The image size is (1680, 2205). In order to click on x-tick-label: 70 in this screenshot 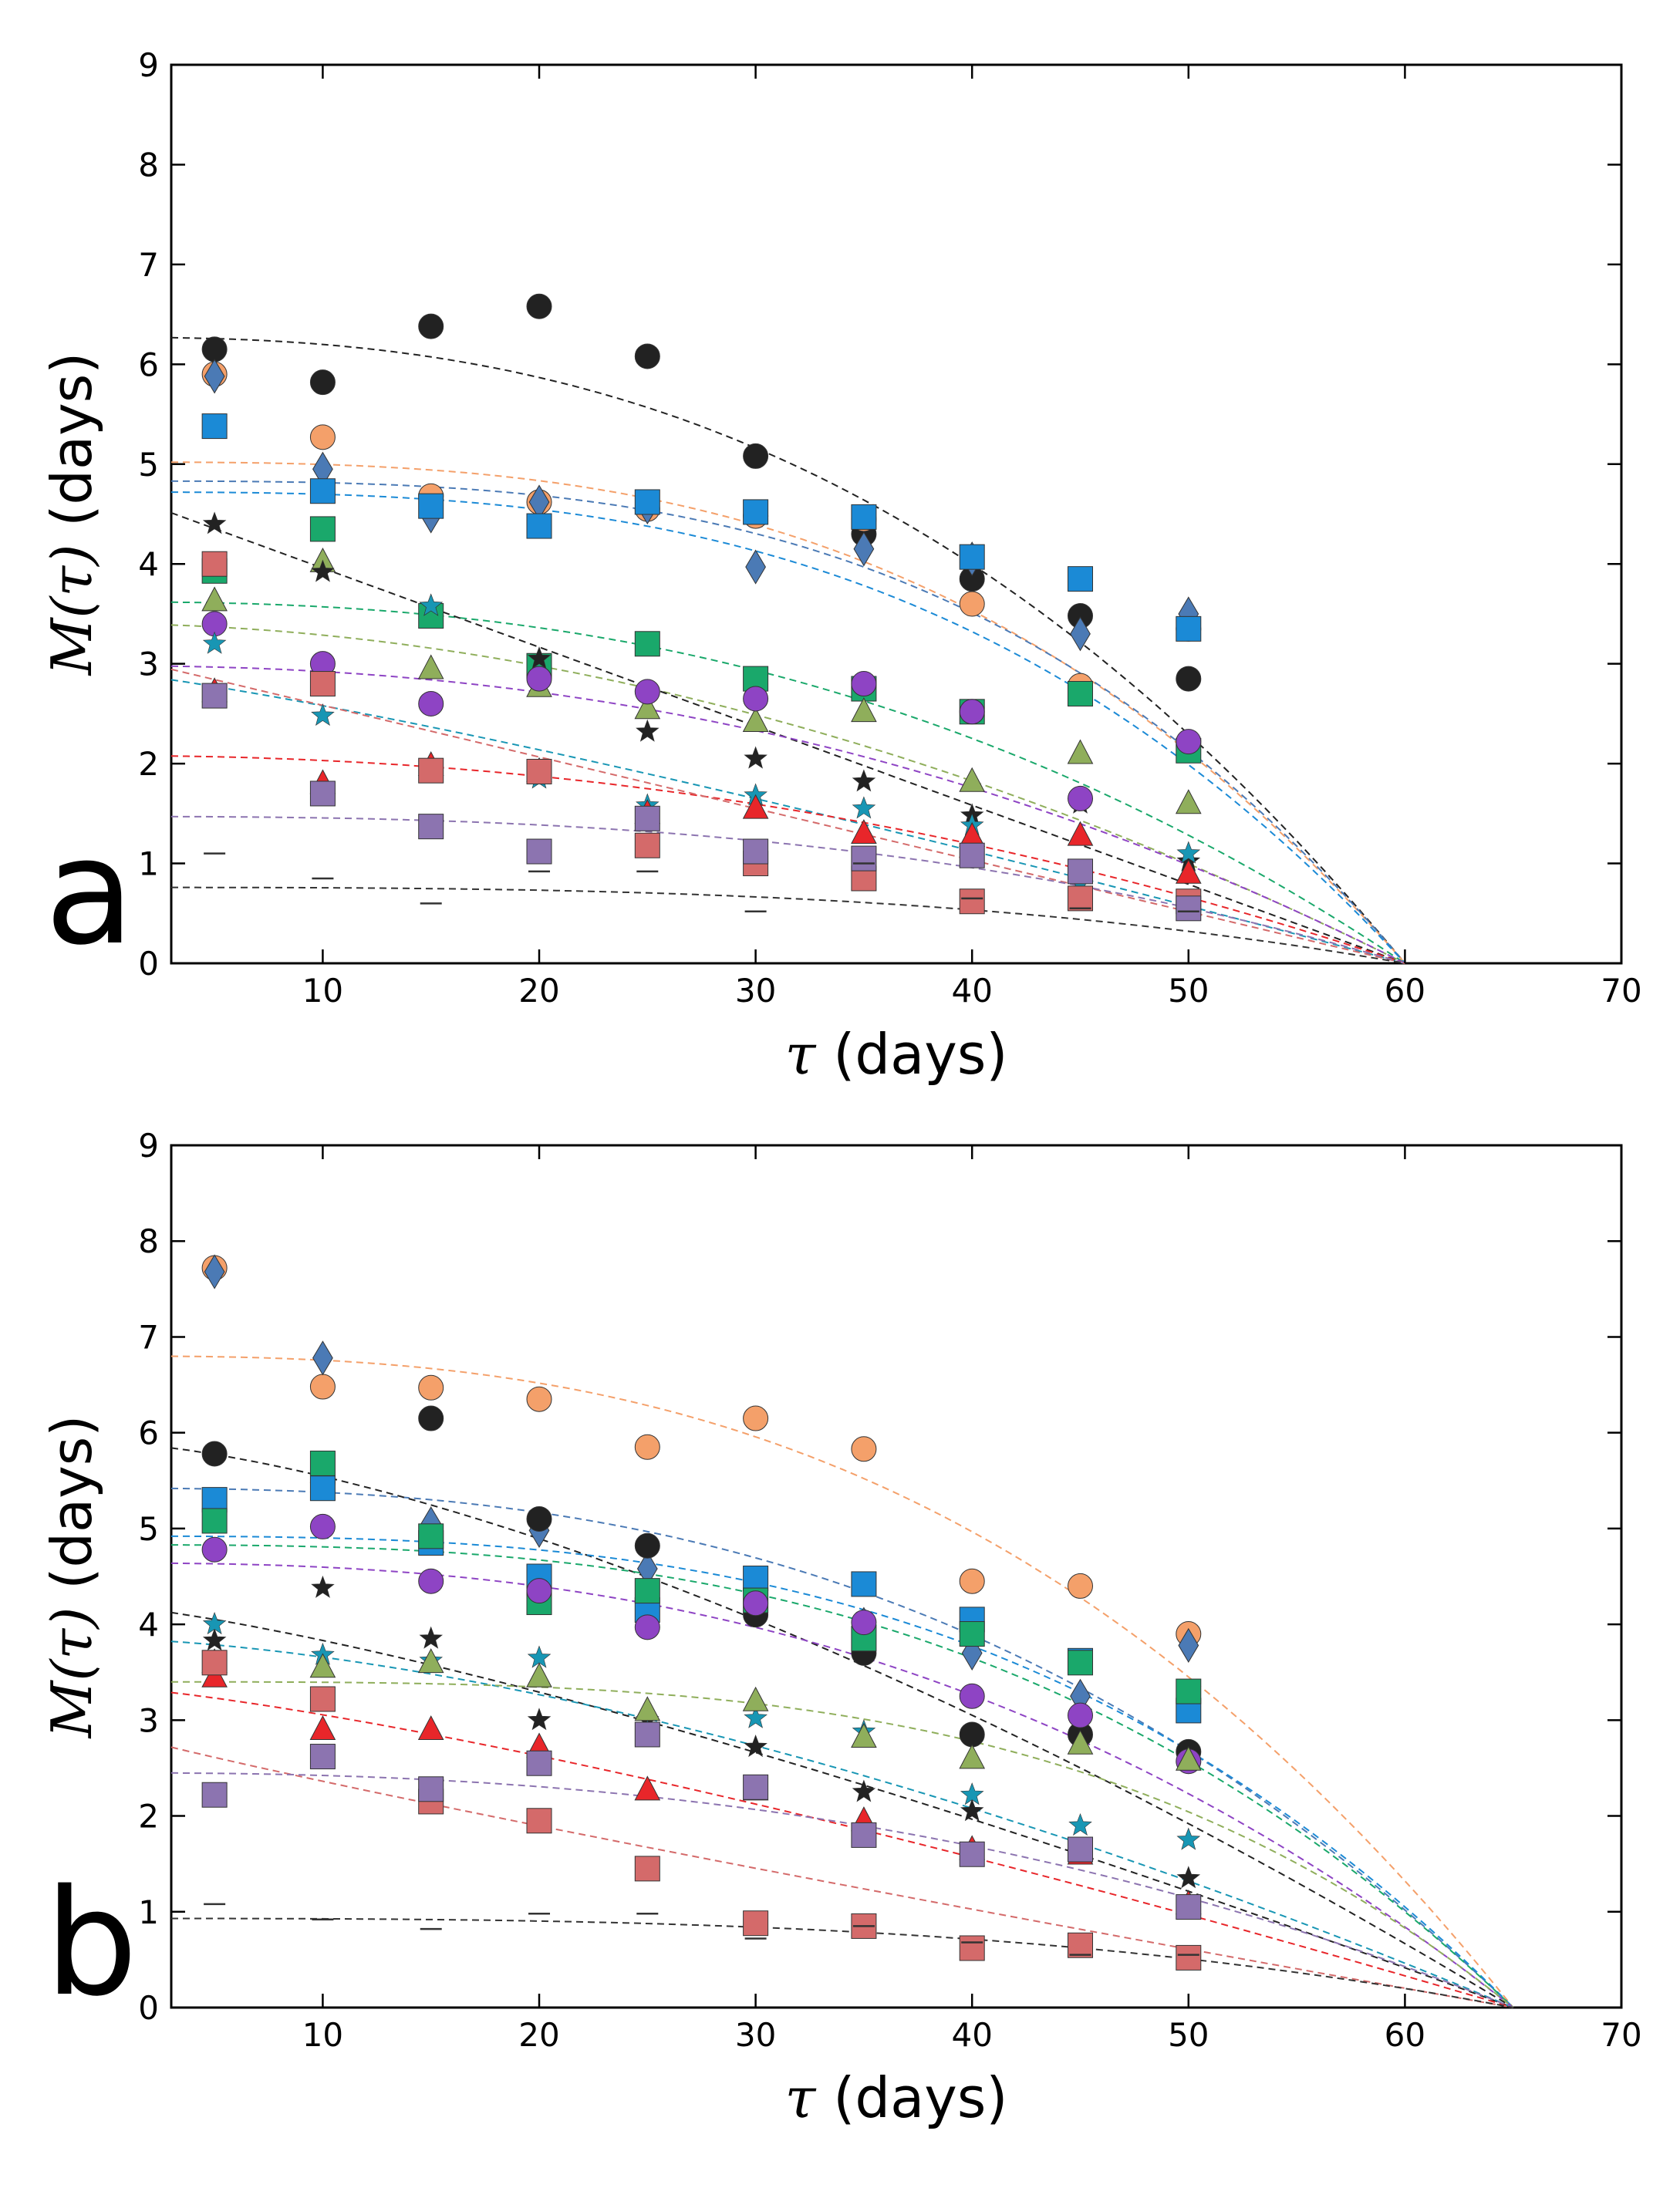, I will do `click(1621, 991)`.